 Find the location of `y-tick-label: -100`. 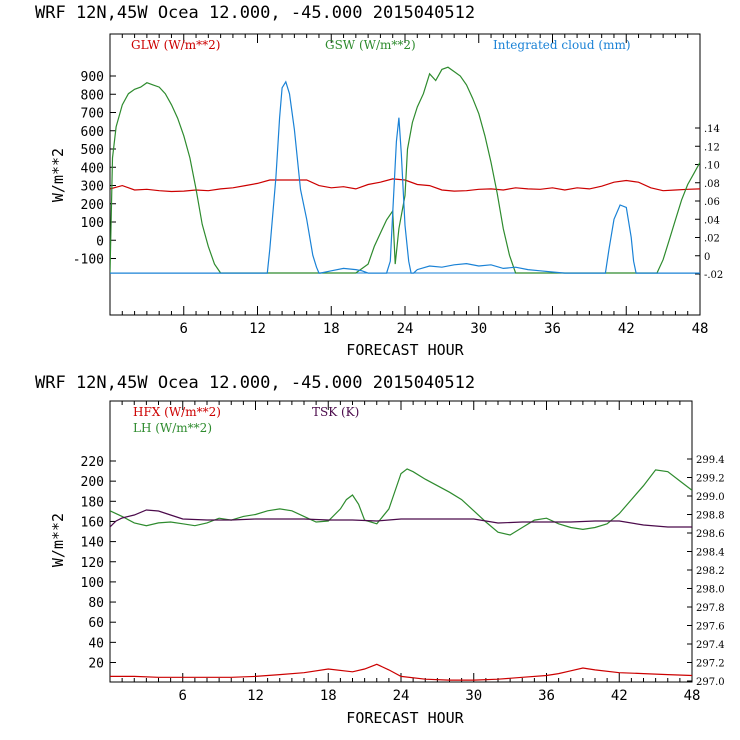

y-tick-label: -100 is located at coordinates (88, 260).